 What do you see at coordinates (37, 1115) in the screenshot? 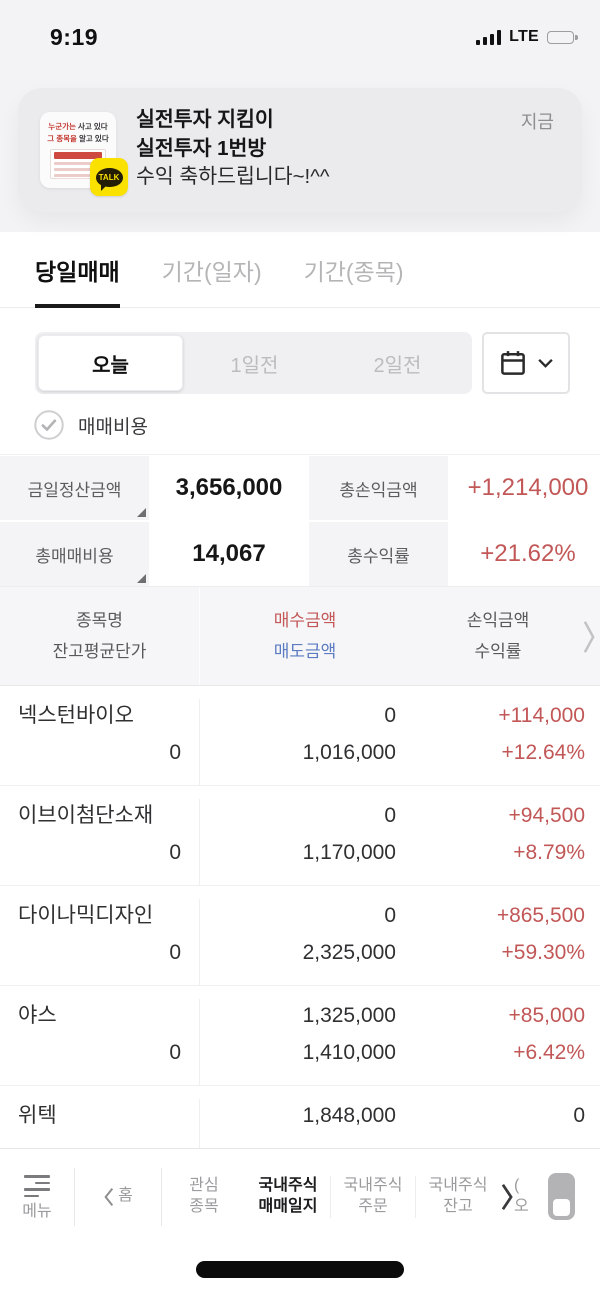
I see `stock-name: 위텍` at bounding box center [37, 1115].